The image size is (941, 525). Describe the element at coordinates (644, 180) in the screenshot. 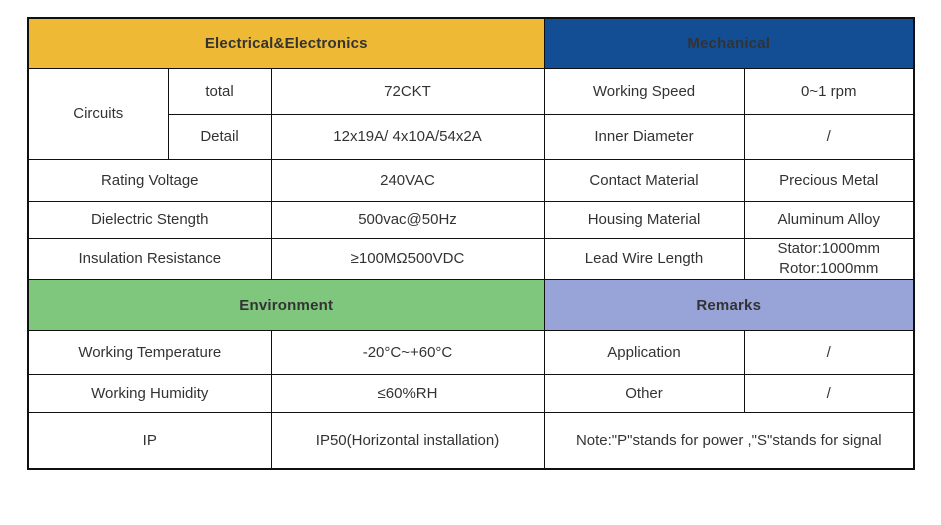

I see `spec-label: Contact Material` at that location.